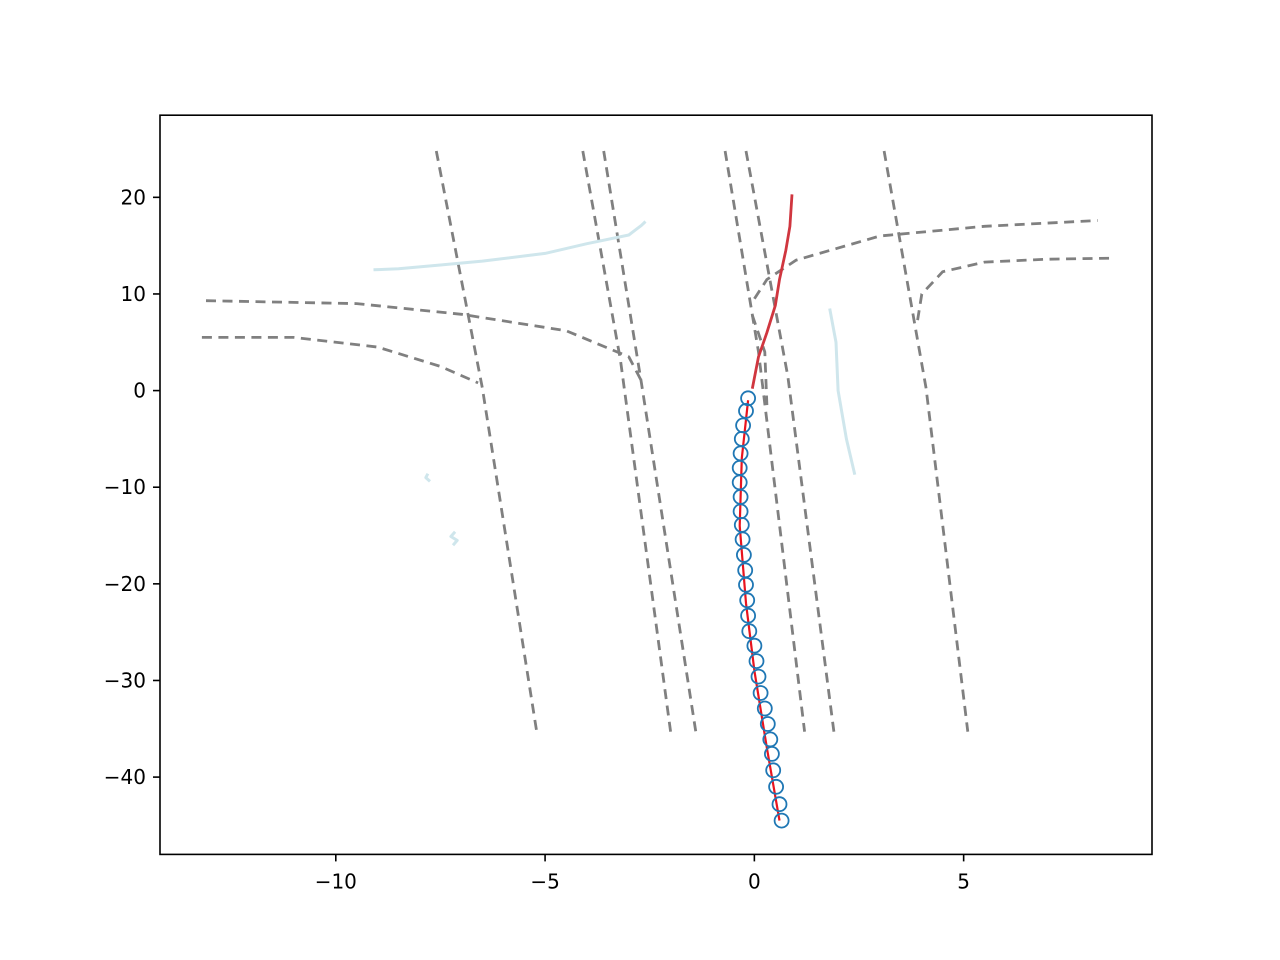 This screenshot has width=1280, height=960. I want to click on y-tick-label-2: 10, so click(133, 294).